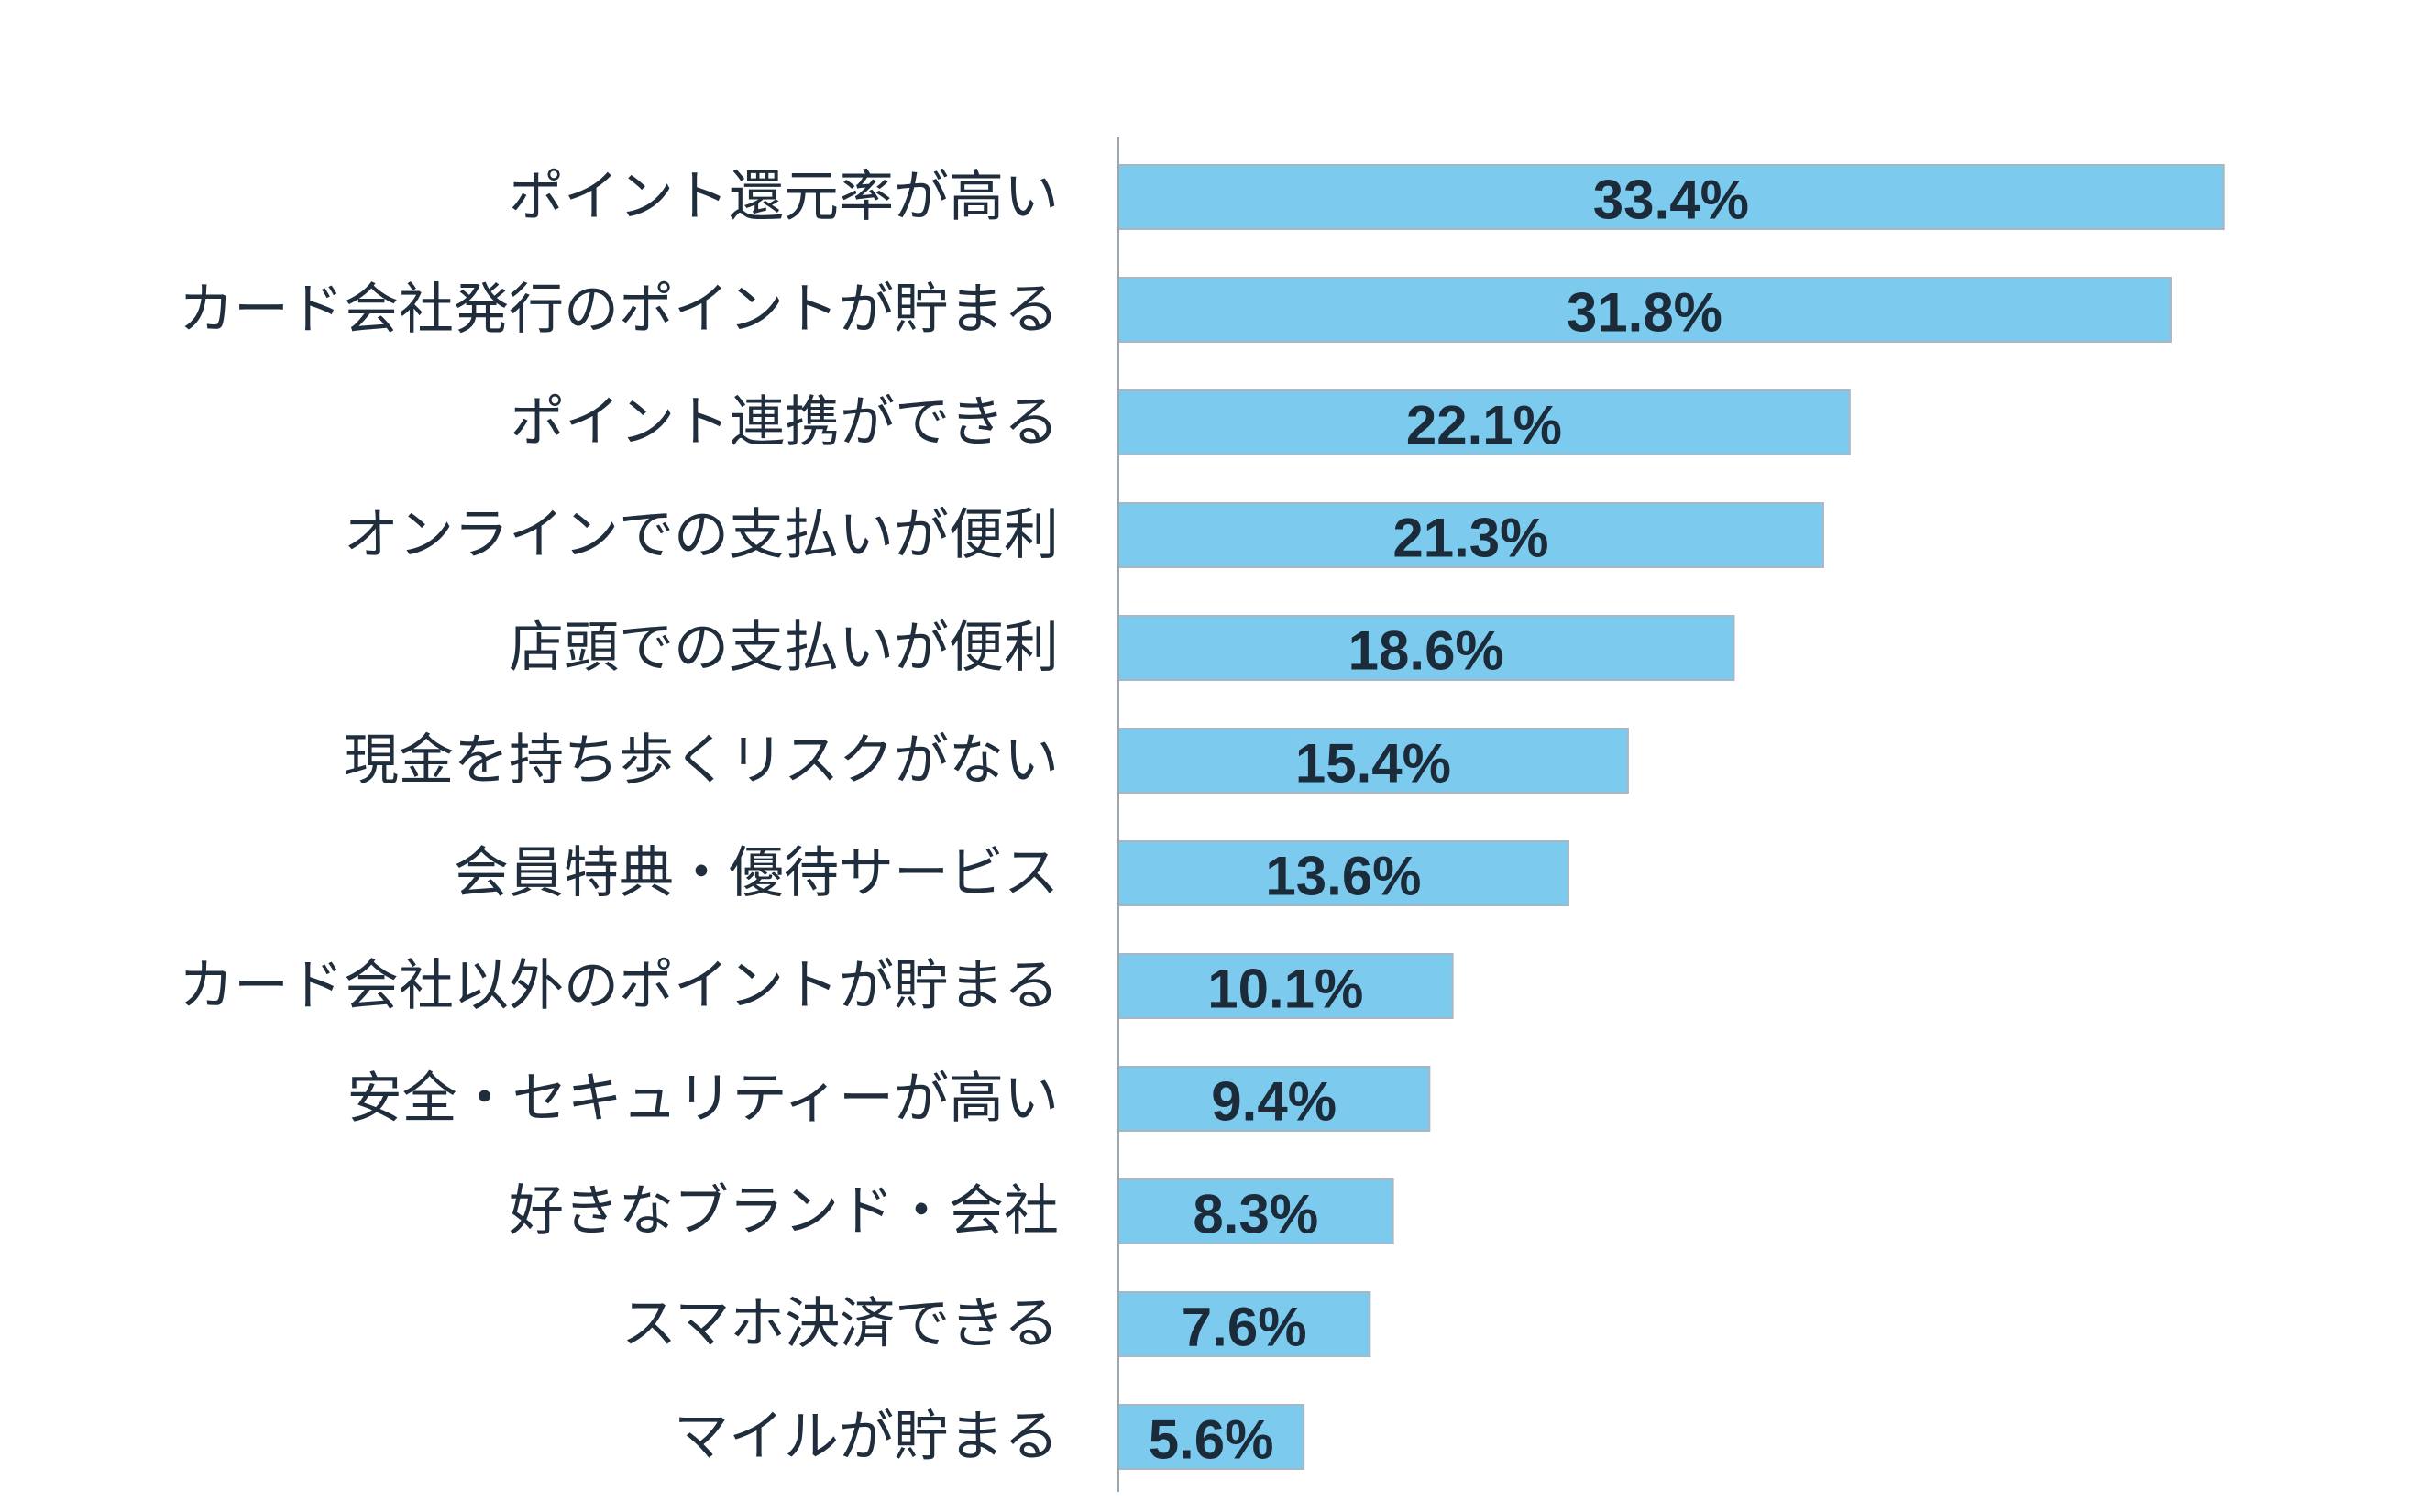  I want to click on category-label-9: 安全・セキュリティーが高い, so click(703, 1099).